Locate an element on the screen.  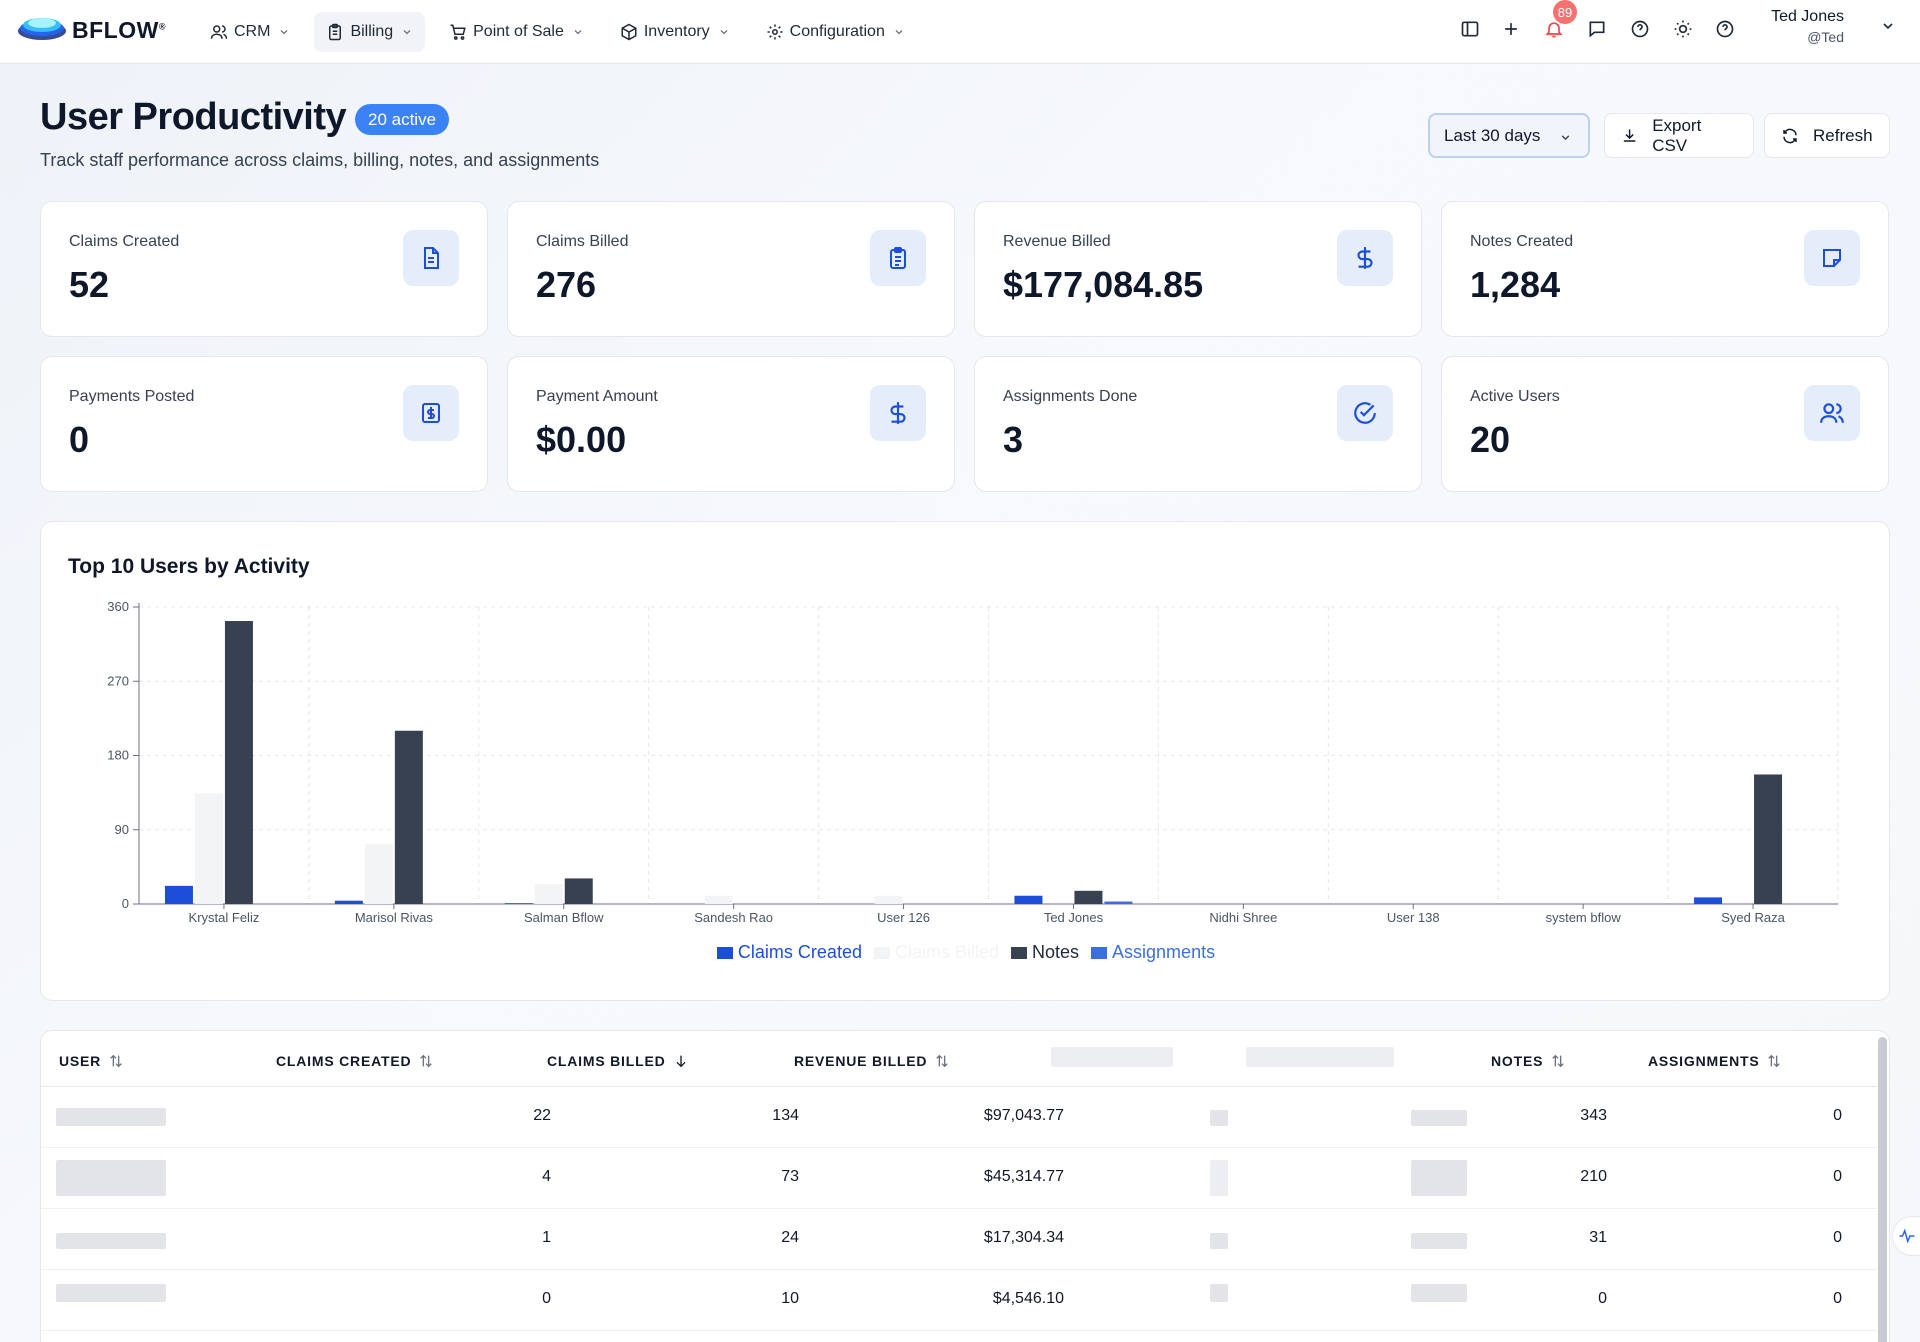
notifications-button: 89 is located at coordinates (1558, 22).